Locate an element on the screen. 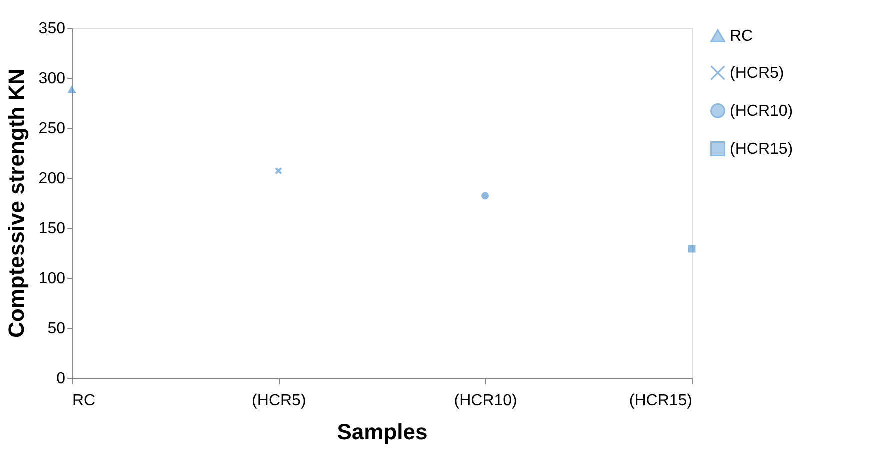 The image size is (896, 464). legend-label: RC is located at coordinates (742, 36).